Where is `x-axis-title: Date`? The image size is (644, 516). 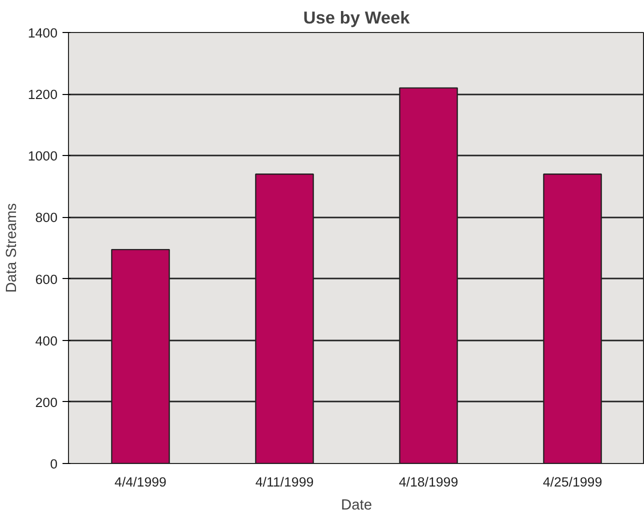
x-axis-title: Date is located at coordinates (356, 506).